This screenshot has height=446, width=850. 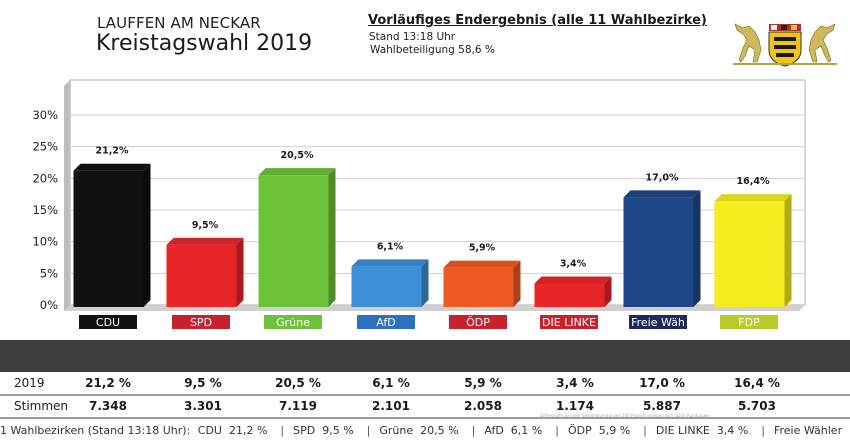 I want to click on y-tick-label: 25%, so click(x=45, y=147).